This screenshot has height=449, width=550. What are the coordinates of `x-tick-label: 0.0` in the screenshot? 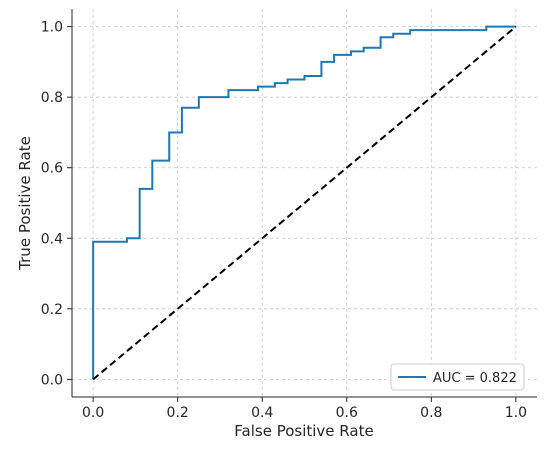 It's located at (93, 413).